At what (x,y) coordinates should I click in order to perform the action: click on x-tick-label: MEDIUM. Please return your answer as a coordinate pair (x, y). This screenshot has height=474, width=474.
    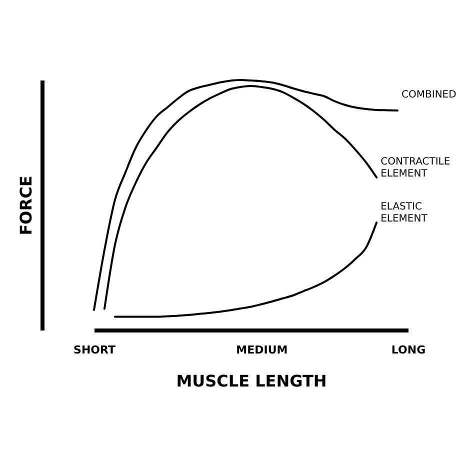
    Looking at the image, I should click on (262, 350).